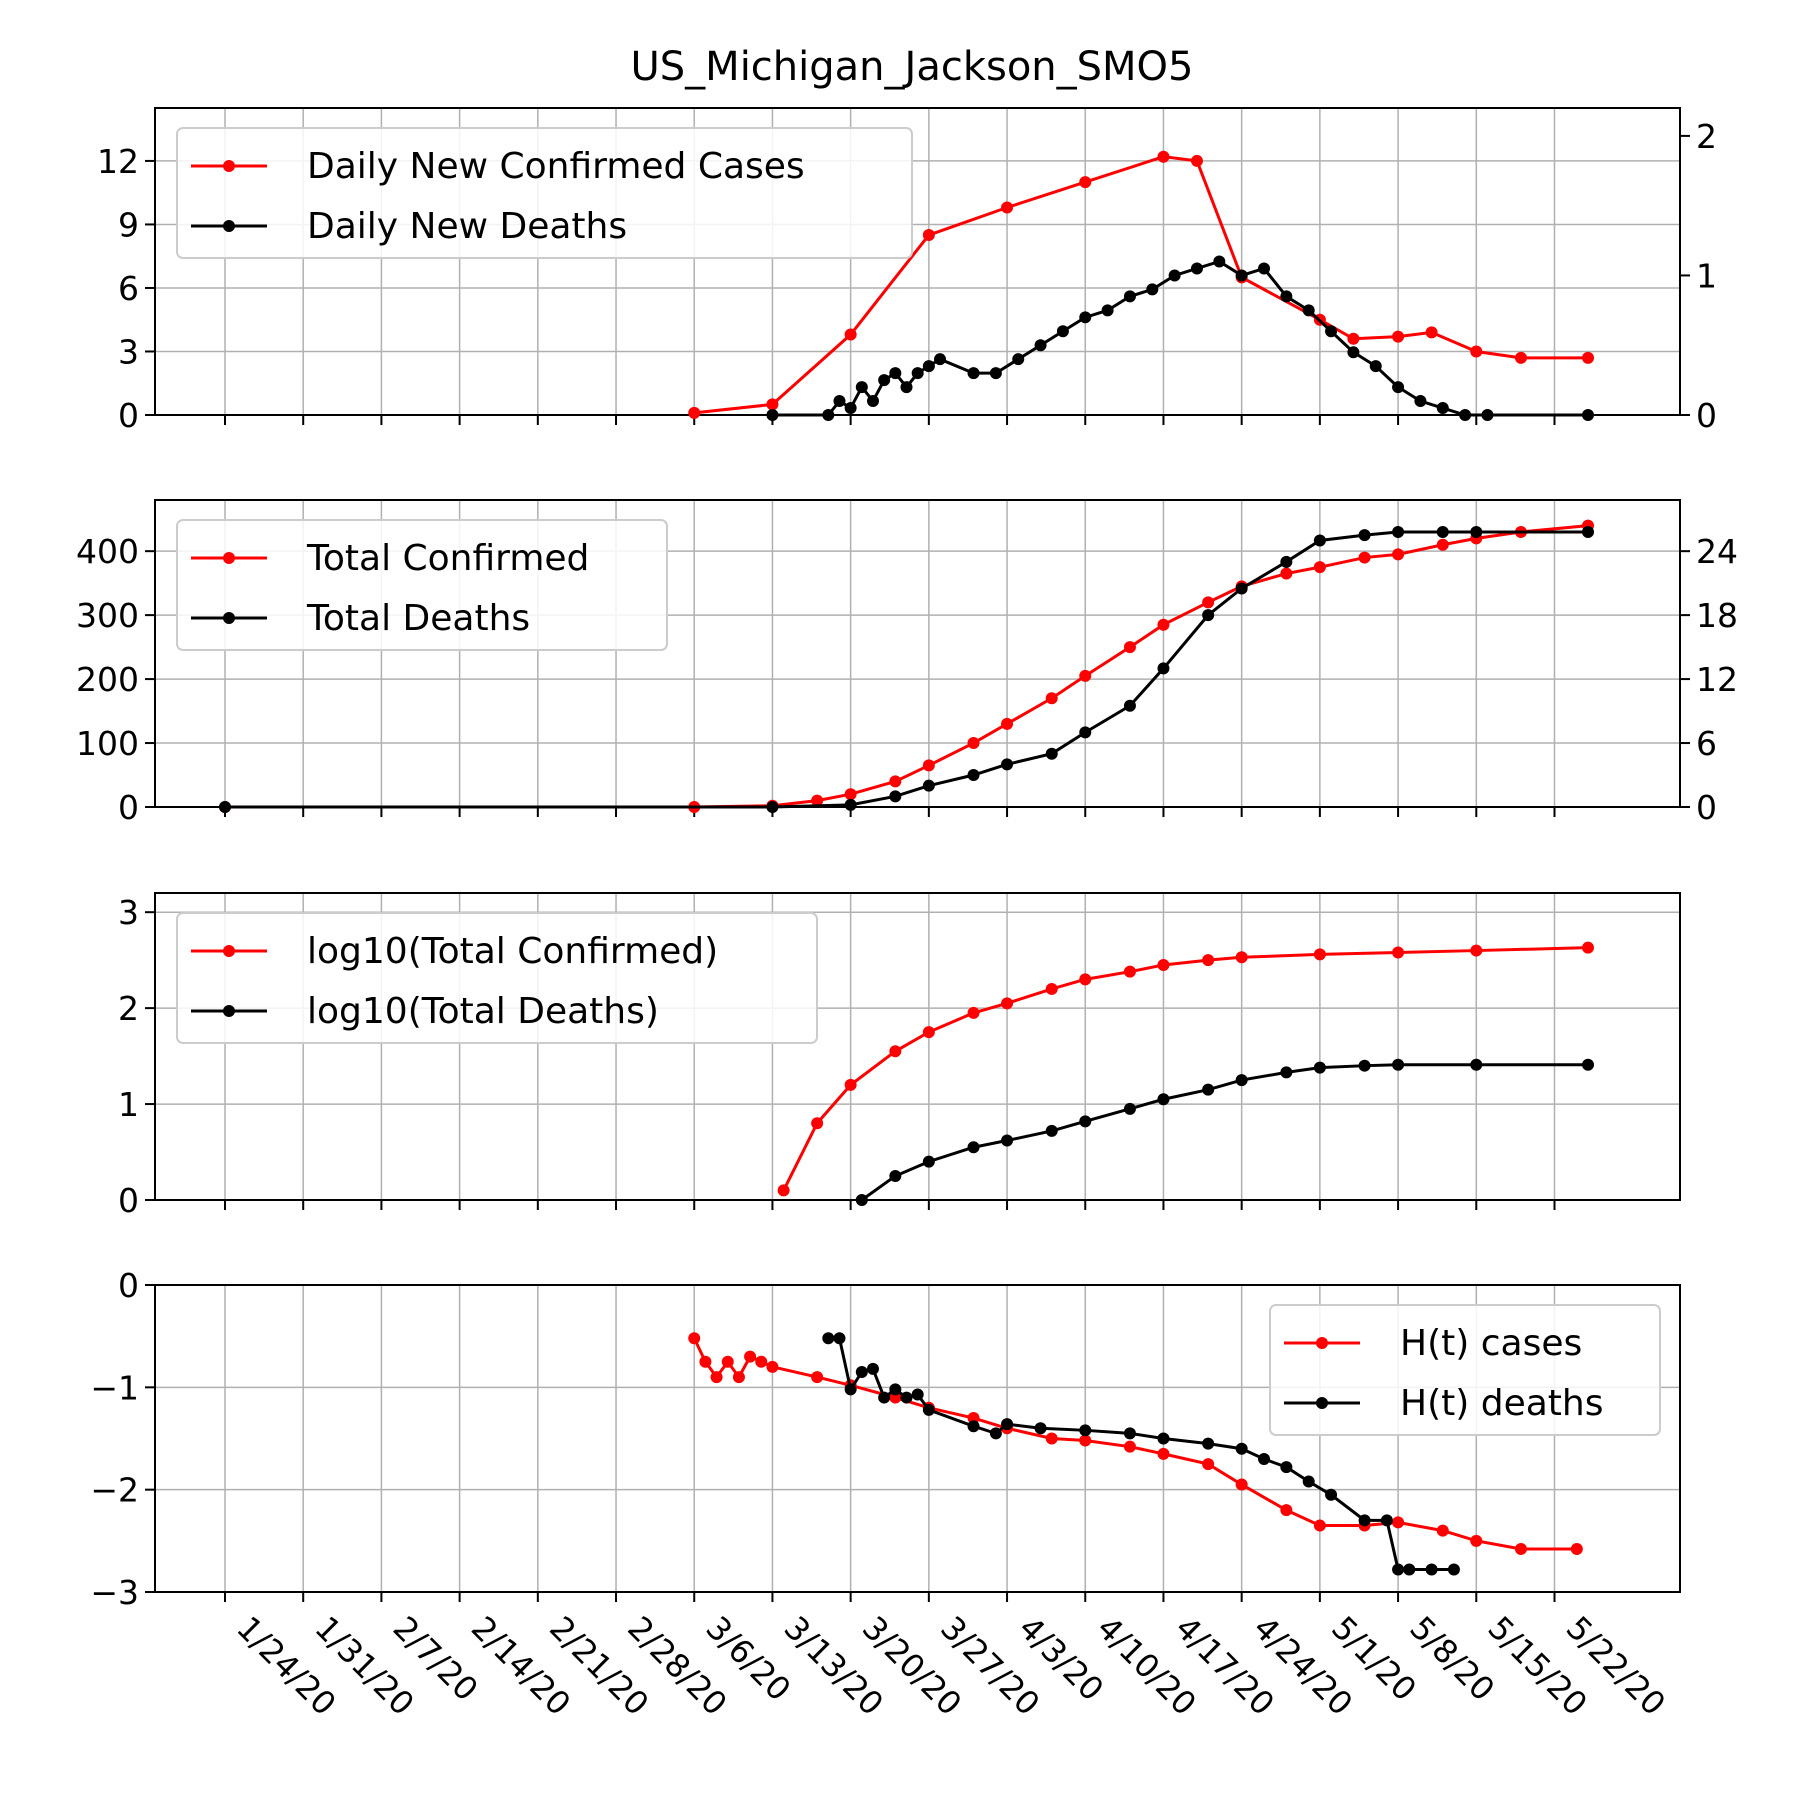  I want to click on legend: Total Confirmed Total Deaths, so click(422, 585).